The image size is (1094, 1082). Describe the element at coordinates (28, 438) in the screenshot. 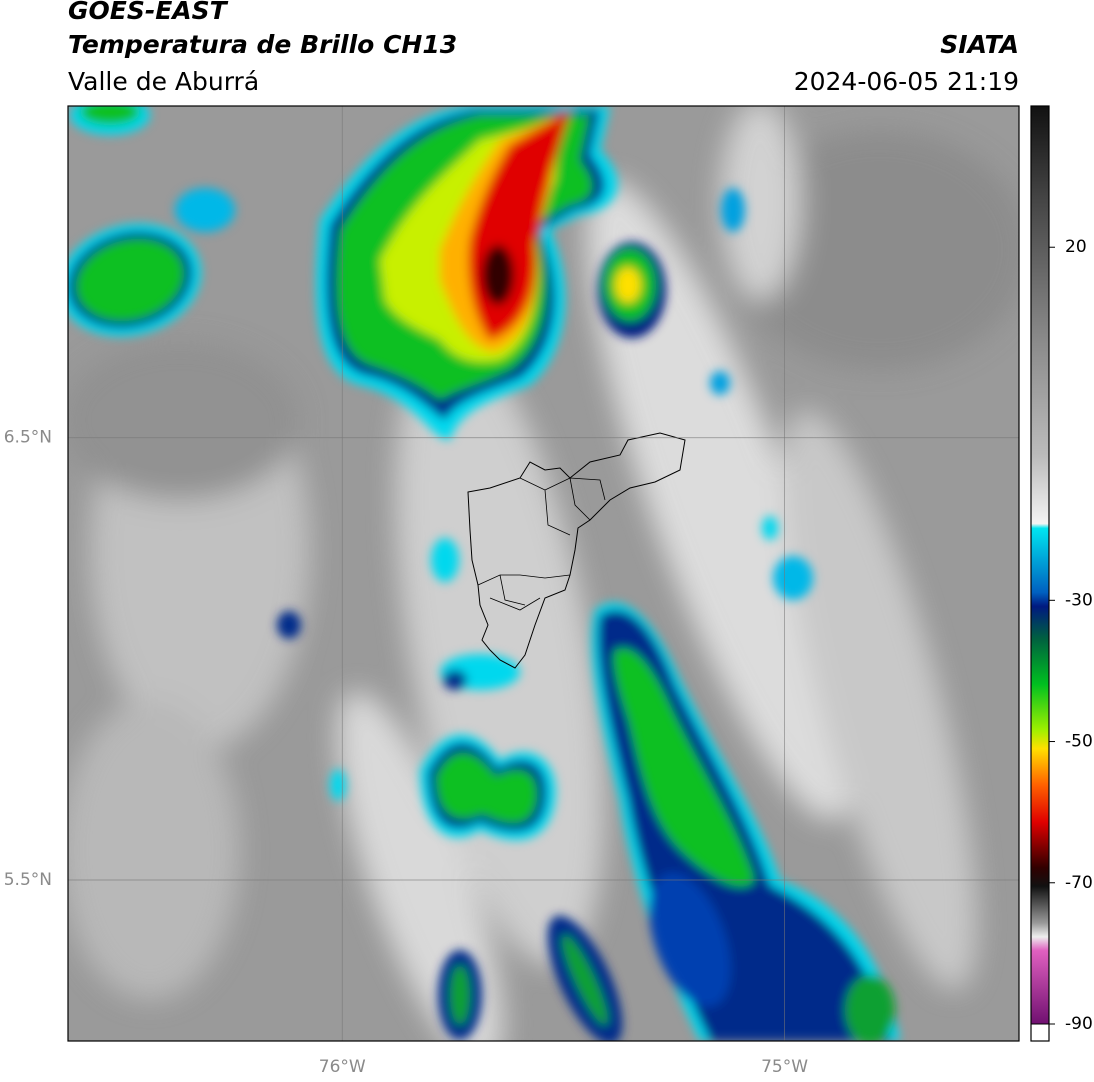

I see `lat-tick-label: 6.5°N` at that location.